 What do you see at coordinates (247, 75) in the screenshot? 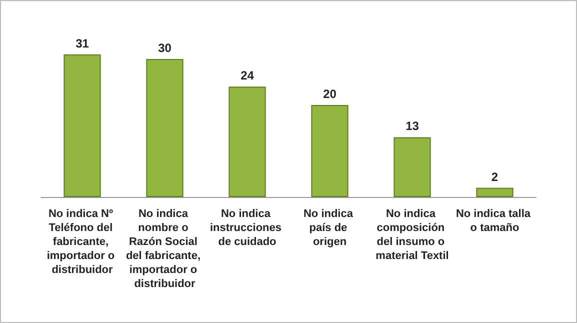
I see `data-label: 24` at bounding box center [247, 75].